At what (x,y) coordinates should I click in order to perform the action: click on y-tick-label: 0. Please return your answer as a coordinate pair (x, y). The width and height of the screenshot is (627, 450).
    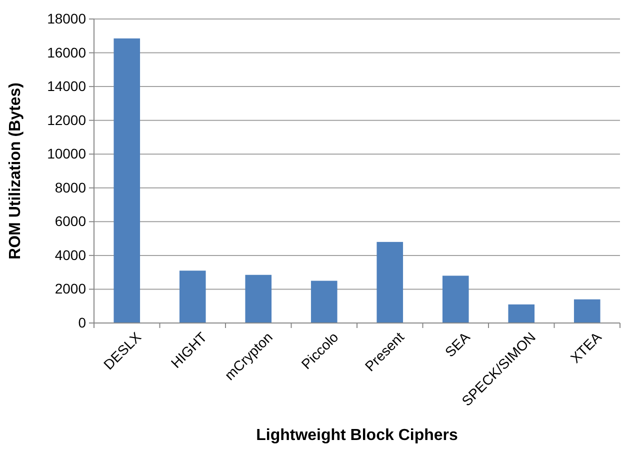
    Looking at the image, I should click on (82, 322).